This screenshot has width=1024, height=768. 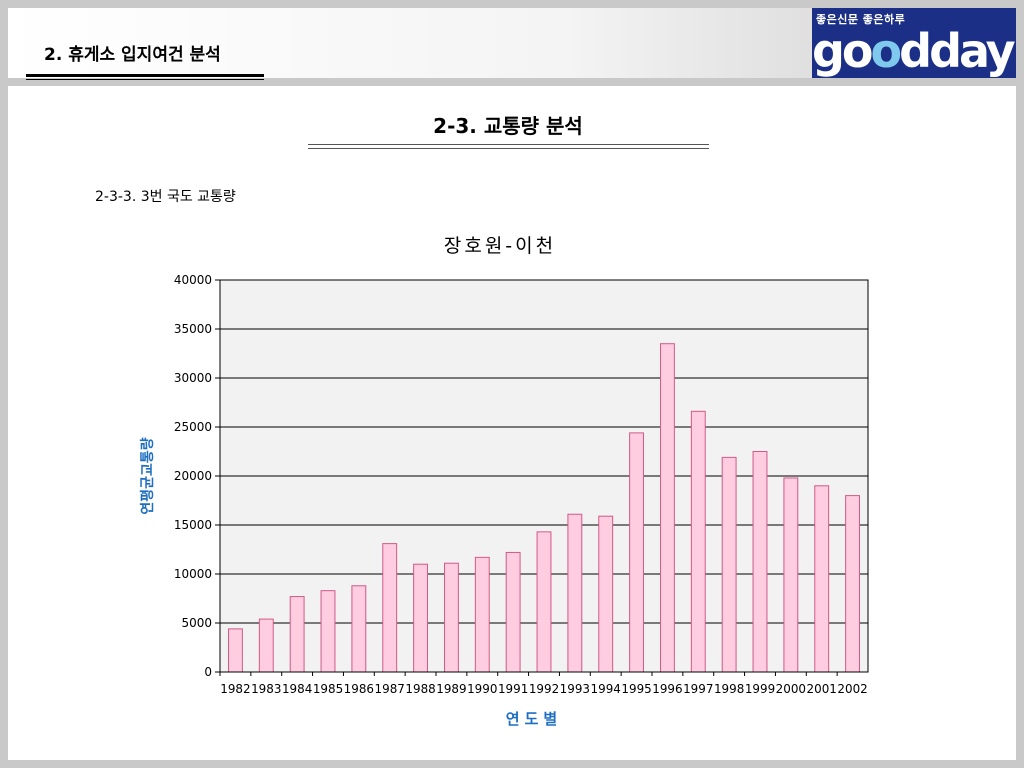 What do you see at coordinates (359, 689) in the screenshot?
I see `x-tick-label: 1986` at bounding box center [359, 689].